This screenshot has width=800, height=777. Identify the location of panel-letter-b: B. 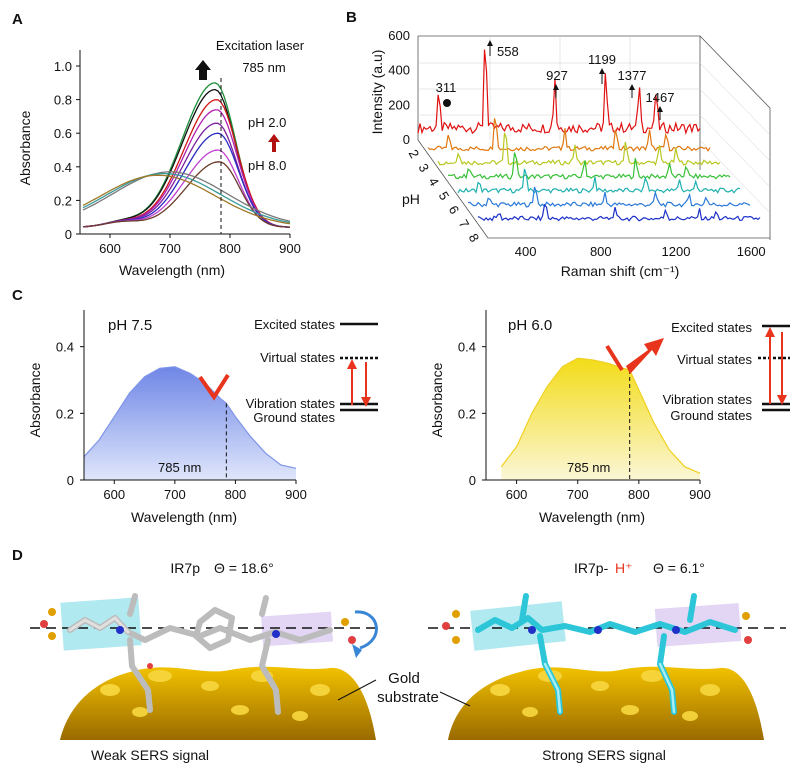
(351, 17).